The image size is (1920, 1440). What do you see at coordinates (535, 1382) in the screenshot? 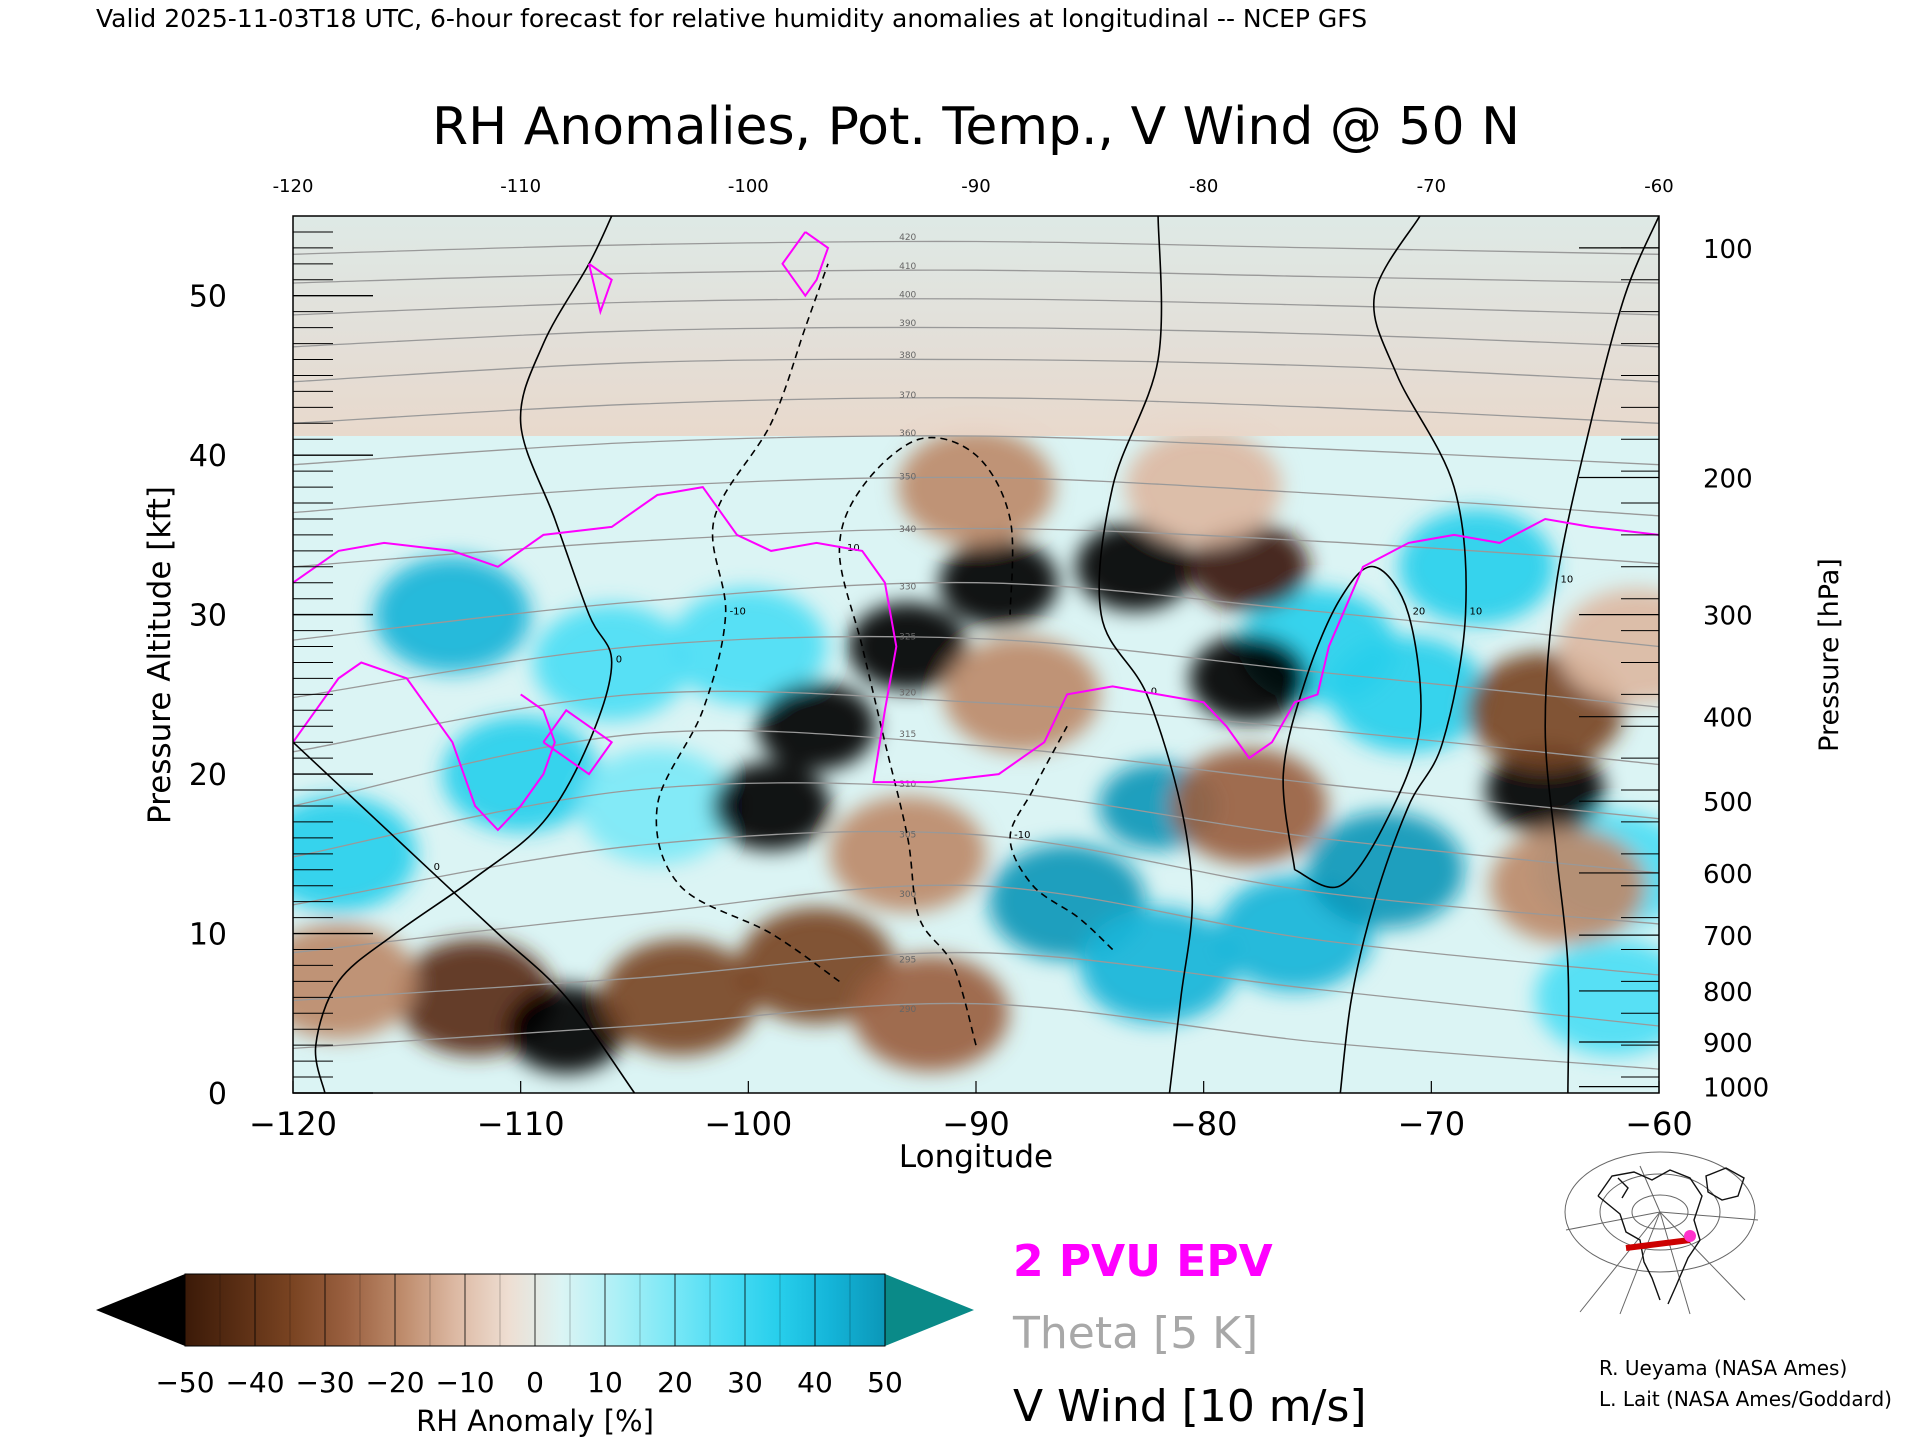
I see `colorbar-tick-label: 0` at bounding box center [535, 1382].